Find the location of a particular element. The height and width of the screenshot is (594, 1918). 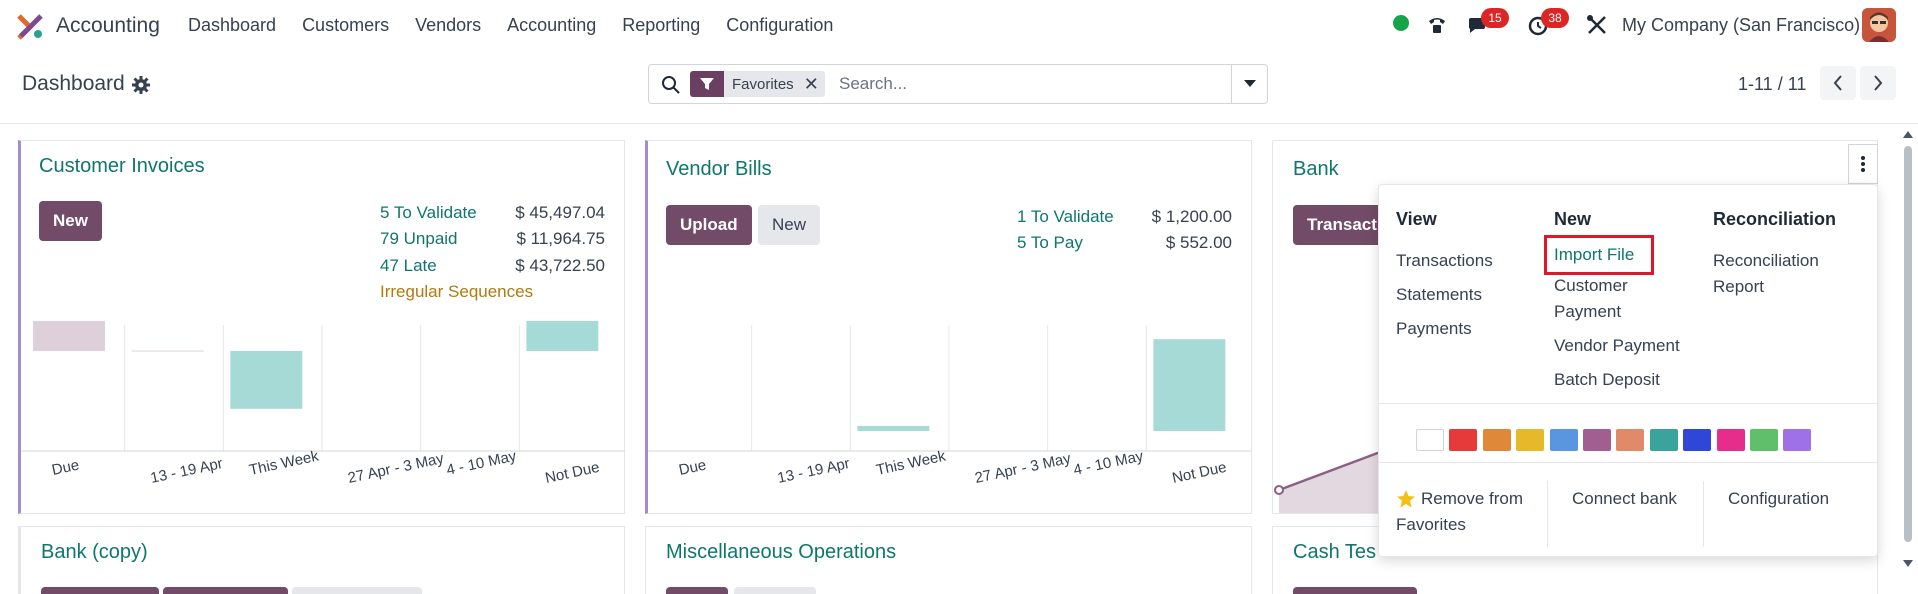

cash-title: Cash Tes is located at coordinates (1335, 552).